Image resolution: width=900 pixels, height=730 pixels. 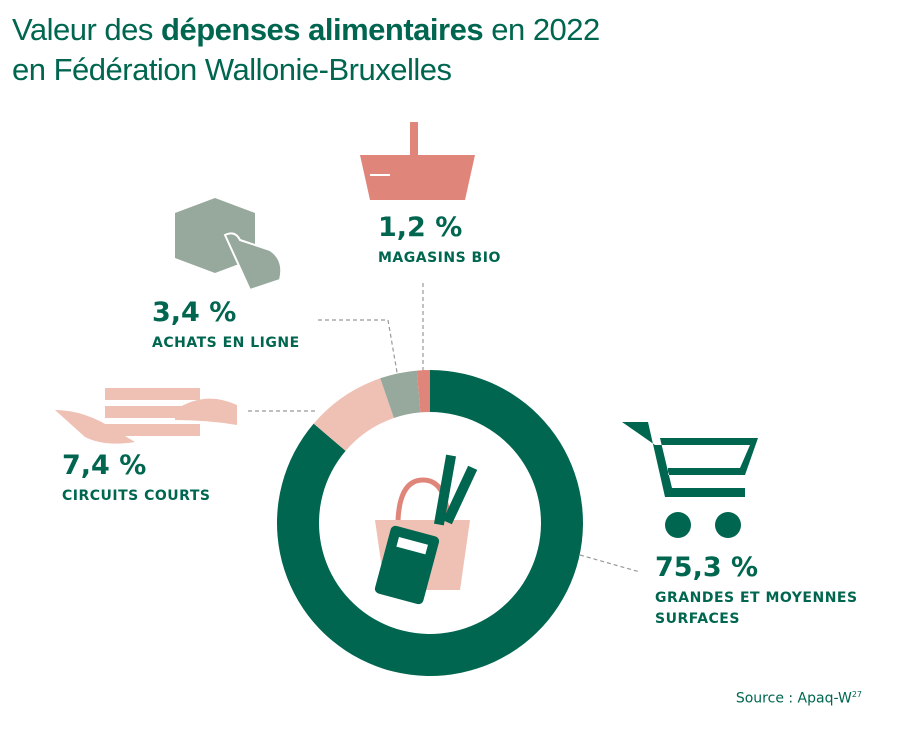 What do you see at coordinates (229, 245) in the screenshot?
I see `box-icon` at bounding box center [229, 245].